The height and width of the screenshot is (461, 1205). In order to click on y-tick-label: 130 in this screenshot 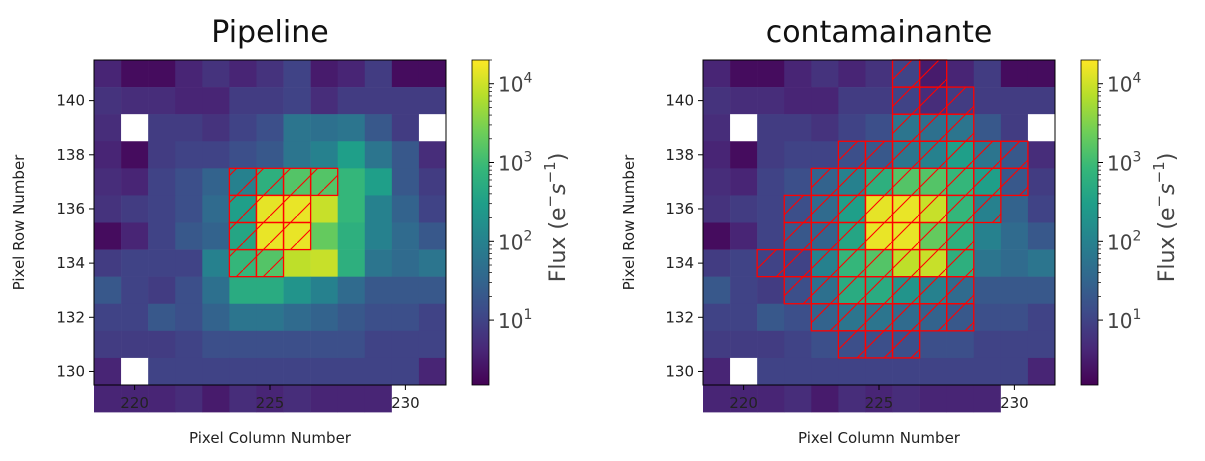, I will do `click(70, 371)`.